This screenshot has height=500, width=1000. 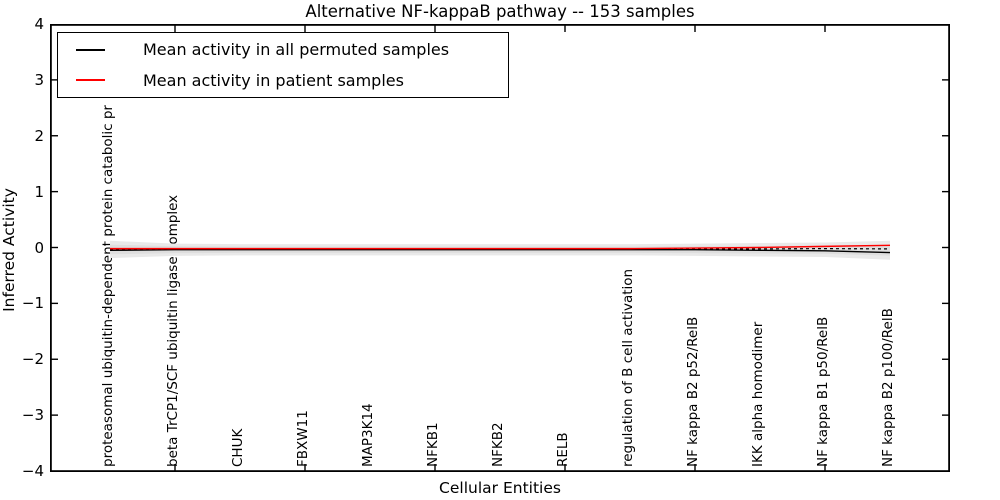 What do you see at coordinates (90, 80) in the screenshot?
I see `red-line-sample-icon` at bounding box center [90, 80].